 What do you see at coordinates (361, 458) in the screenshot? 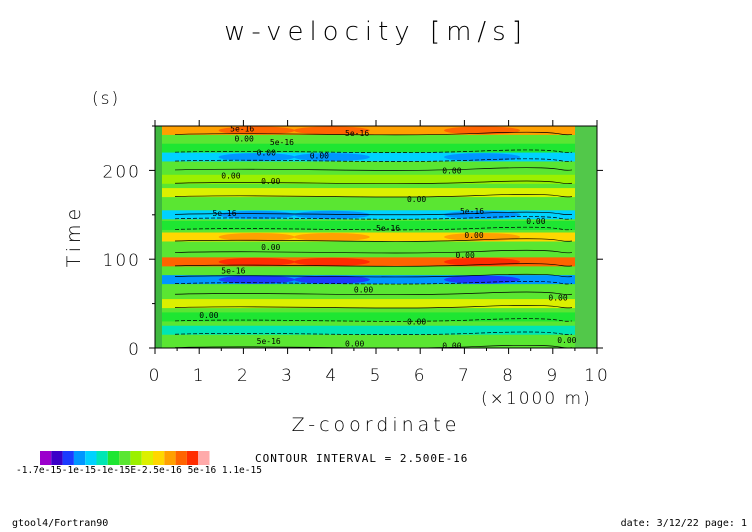
I see `contour-interval: CONTOUR INTERVAL = 2.500E-16` at bounding box center [361, 458].